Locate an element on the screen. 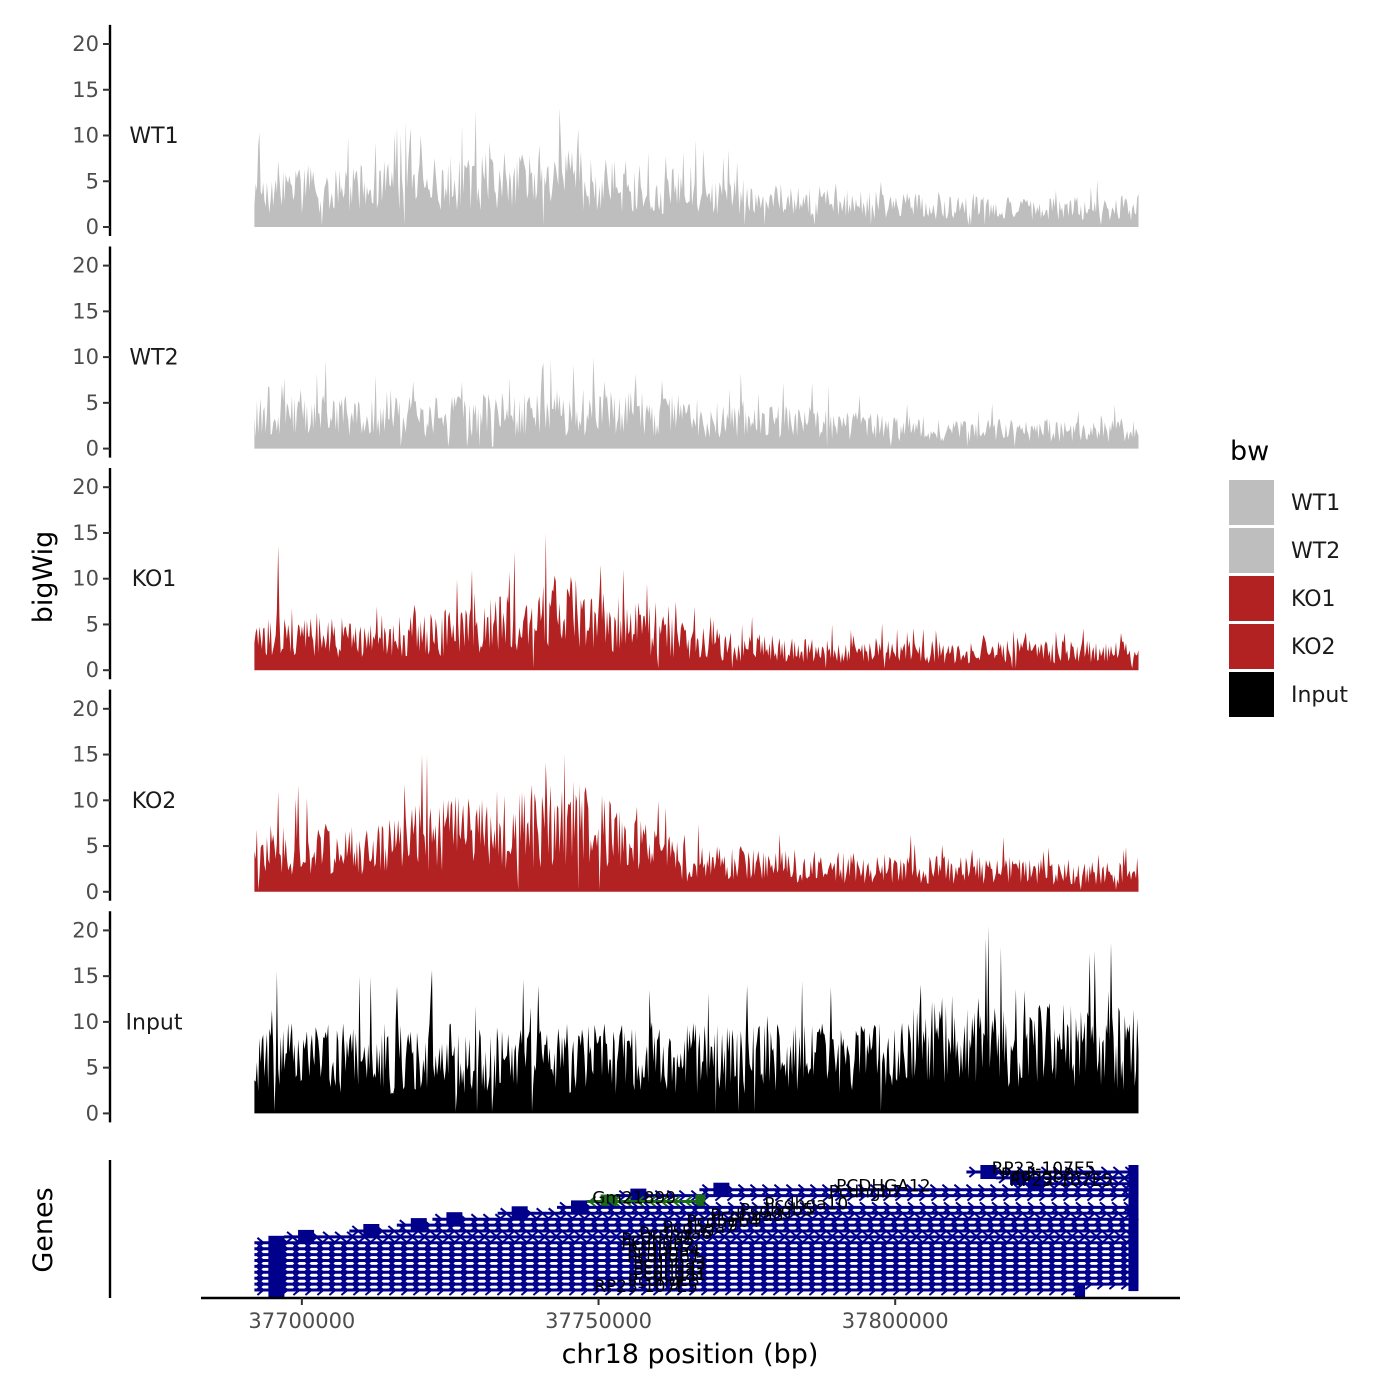  gene-label: Pcdhga3 is located at coordinates (669, 1263).